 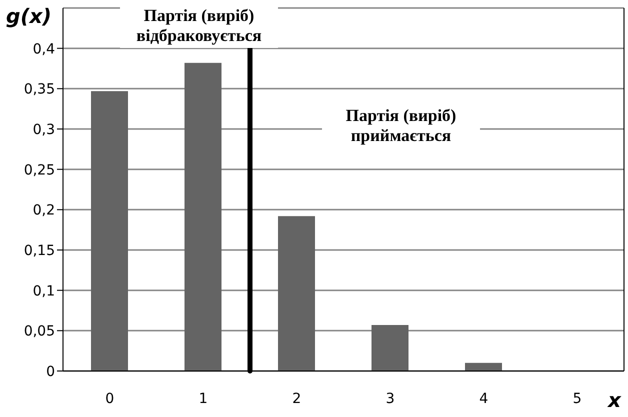 I want to click on x-tick-label: 1, so click(x=203, y=398).